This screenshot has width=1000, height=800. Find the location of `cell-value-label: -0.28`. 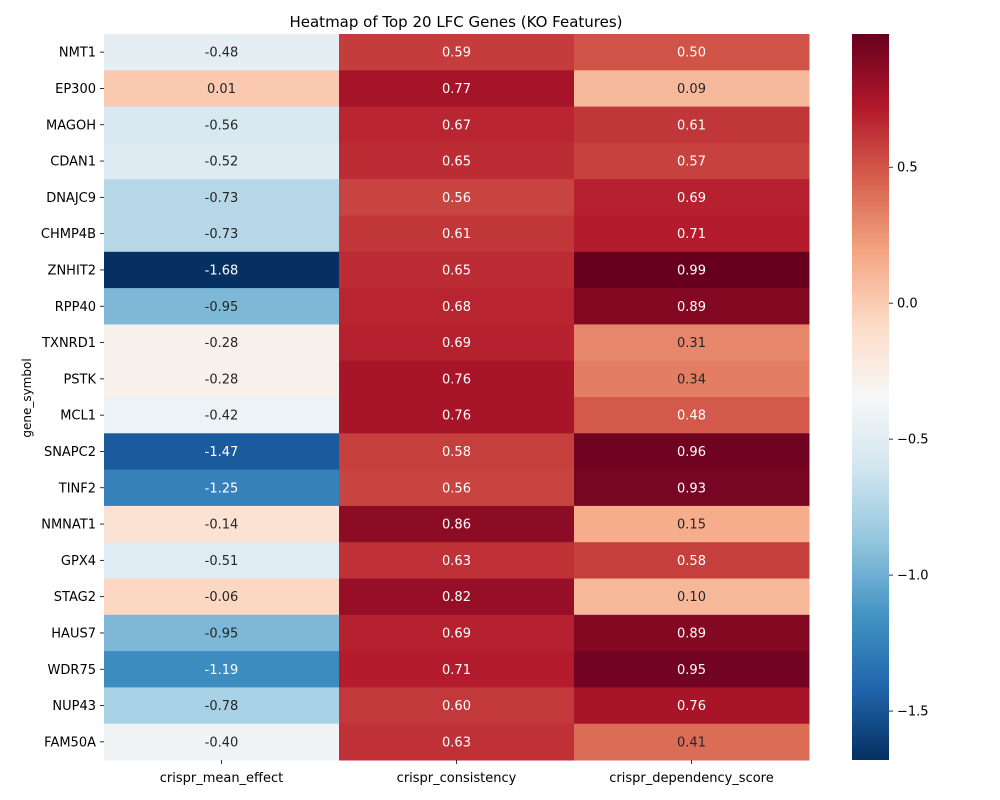

cell-value-label: -0.28 is located at coordinates (222, 379).